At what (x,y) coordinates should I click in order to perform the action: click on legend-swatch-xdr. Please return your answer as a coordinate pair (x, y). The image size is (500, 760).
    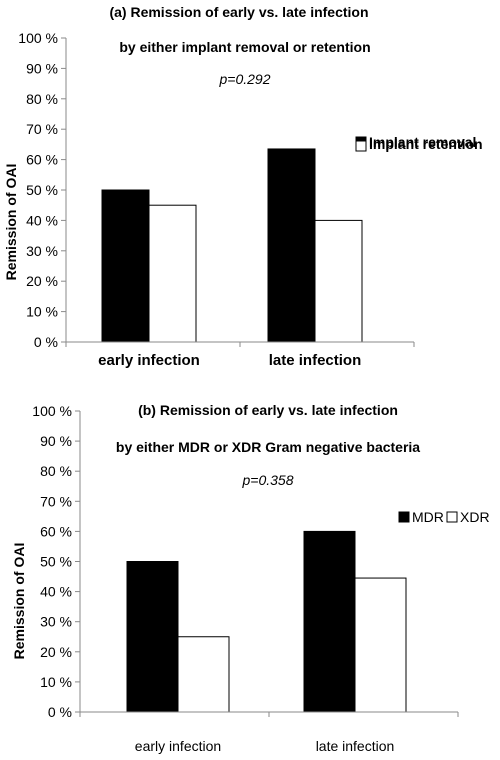
    Looking at the image, I should click on (452, 517).